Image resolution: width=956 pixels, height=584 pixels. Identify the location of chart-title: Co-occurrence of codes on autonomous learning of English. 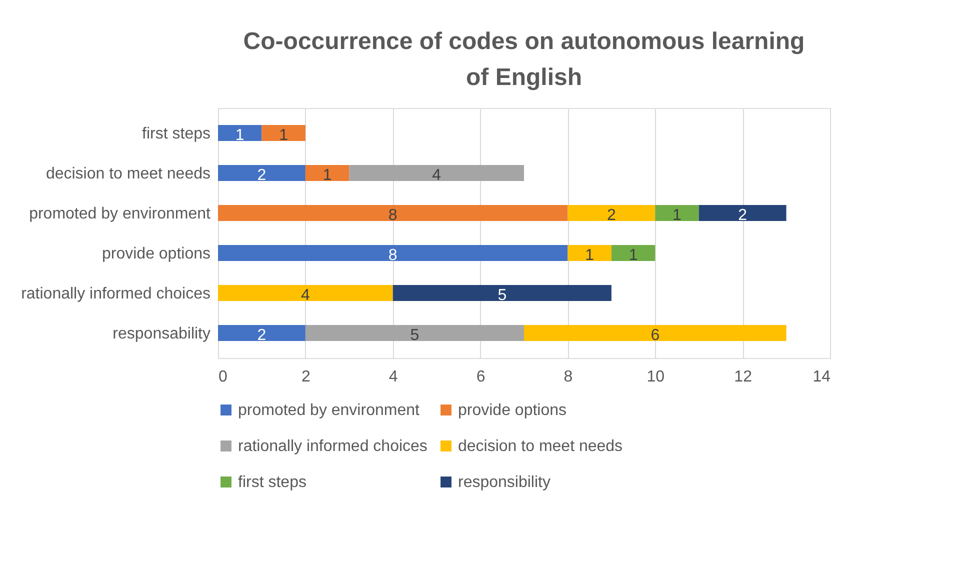
(524, 59).